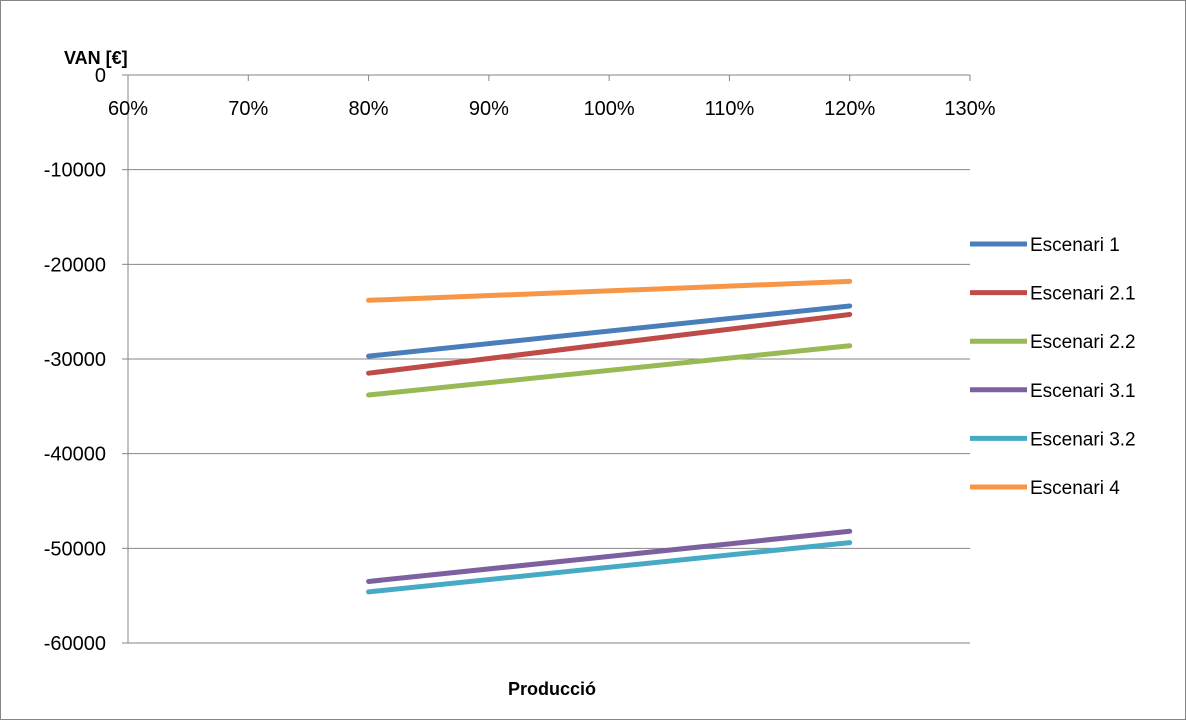 The height and width of the screenshot is (720, 1186). I want to click on x-tick-label: 90%, so click(489, 109).